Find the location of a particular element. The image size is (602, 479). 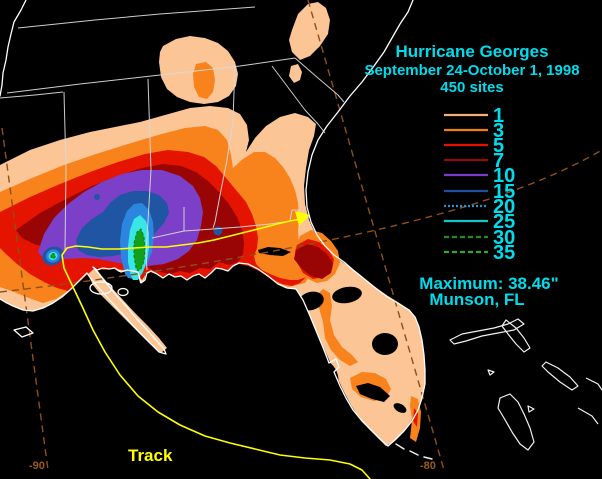

legend: 1 3 5 7 10 15 20 25 is located at coordinates (479, 184).